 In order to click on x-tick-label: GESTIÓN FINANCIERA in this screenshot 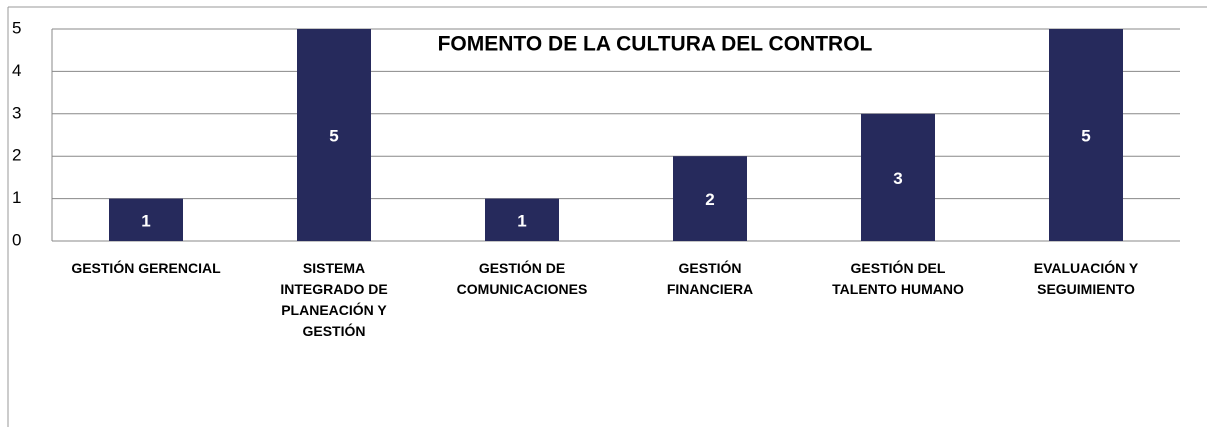, I will do `click(710, 278)`.